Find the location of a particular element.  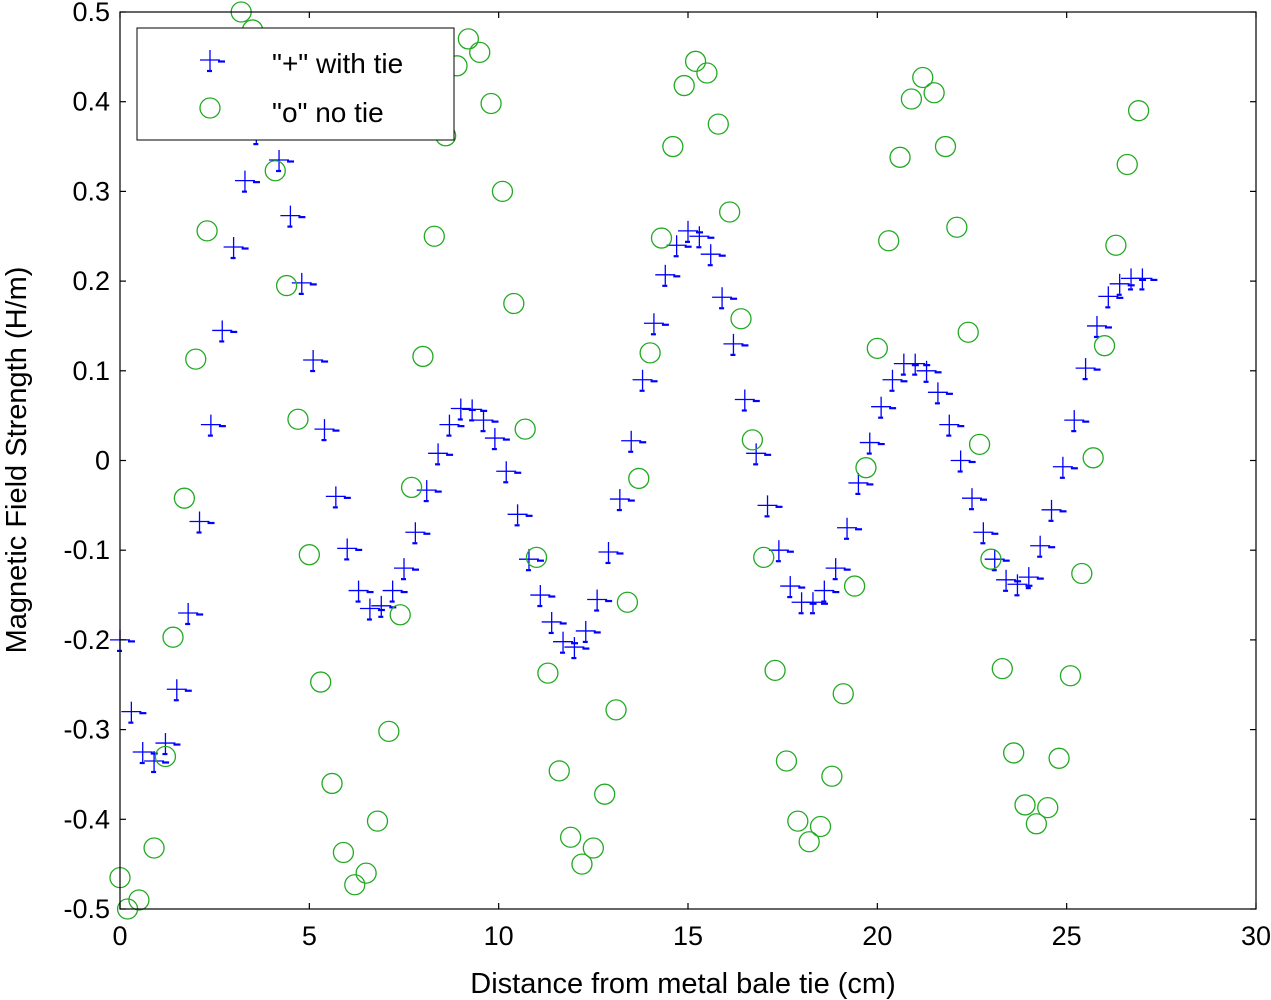

y-tick-label: 0.3 is located at coordinates (91, 191).